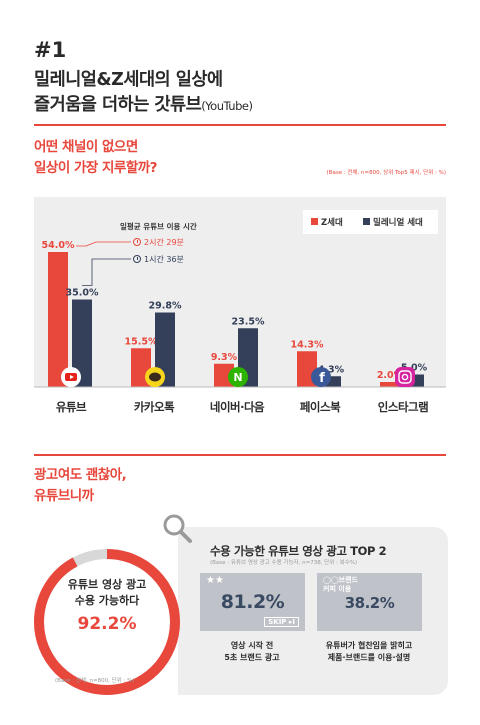  What do you see at coordinates (369, 645) in the screenshot?
I see `top2-card-2-caption-line1: 유튜버가 협찬임을 밝히고` at bounding box center [369, 645].